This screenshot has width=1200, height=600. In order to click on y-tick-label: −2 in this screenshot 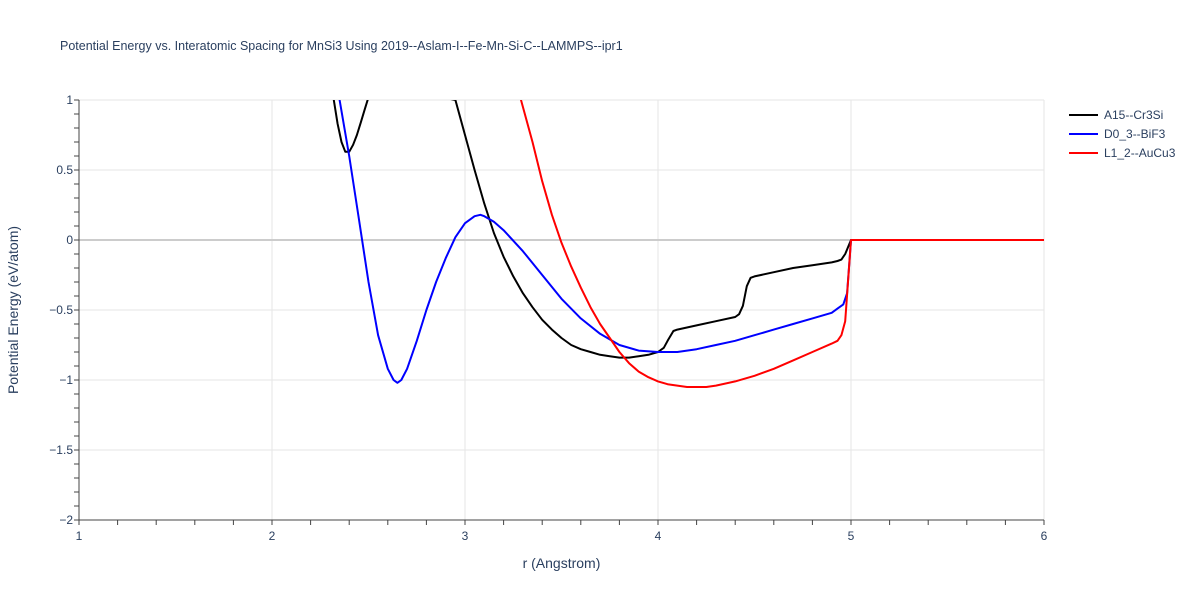, I will do `click(66, 520)`.